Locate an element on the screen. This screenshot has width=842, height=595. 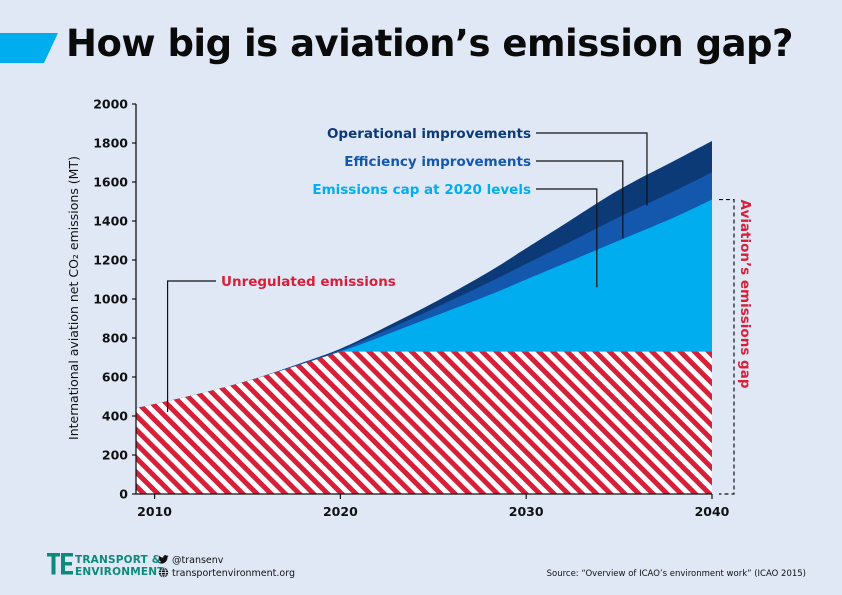
annotation-efficiency: Efficiency improvements is located at coordinates (437, 162).